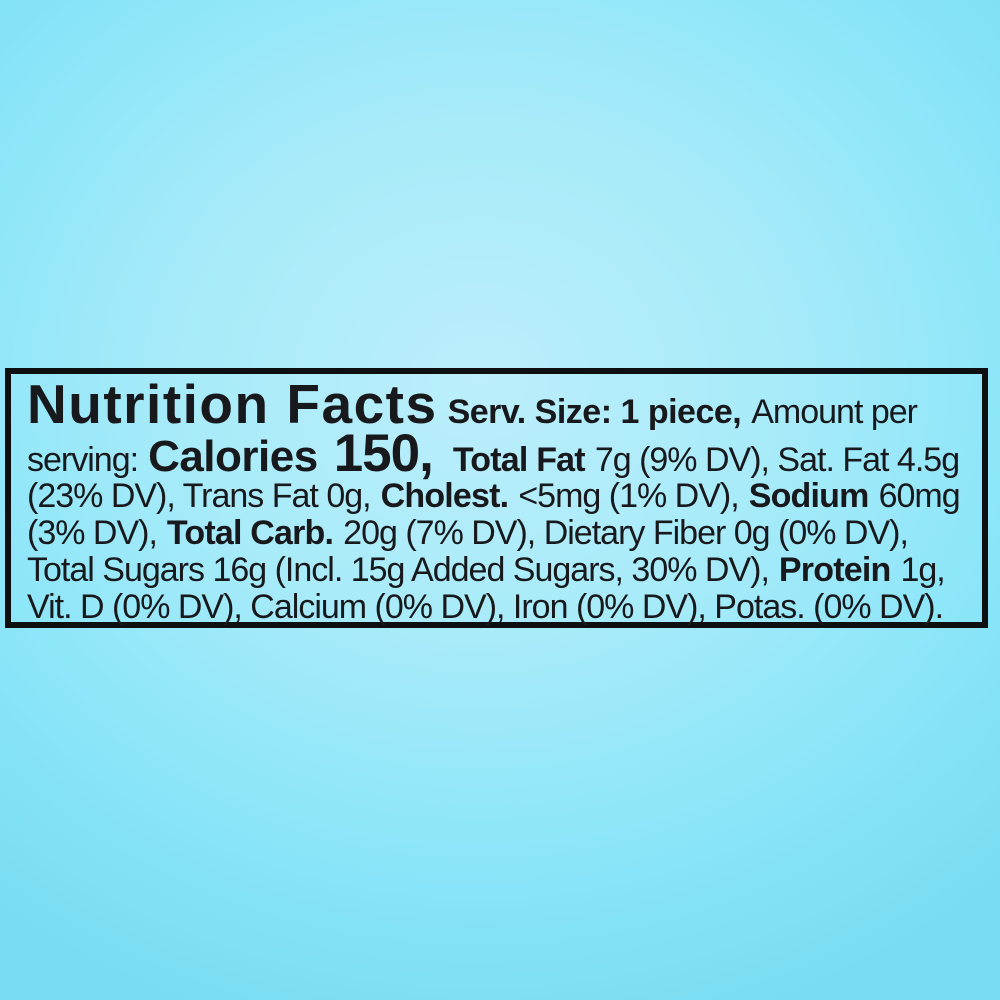 This screenshot has height=1000, width=1000. I want to click on total-fat-label: Total Fat, so click(519, 460).